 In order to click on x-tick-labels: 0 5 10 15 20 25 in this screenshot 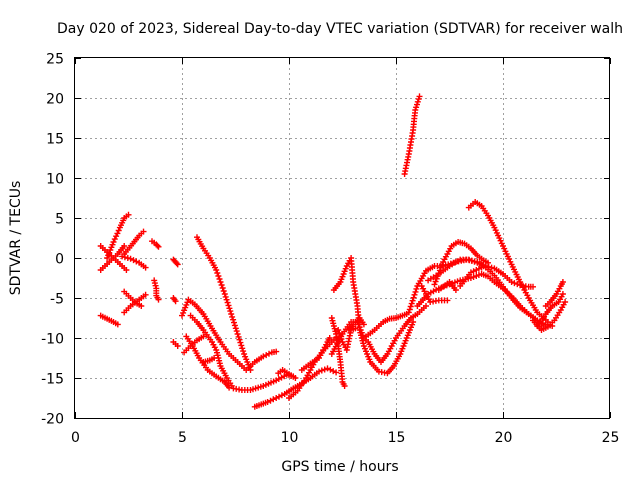, I will do `click(345, 438)`.